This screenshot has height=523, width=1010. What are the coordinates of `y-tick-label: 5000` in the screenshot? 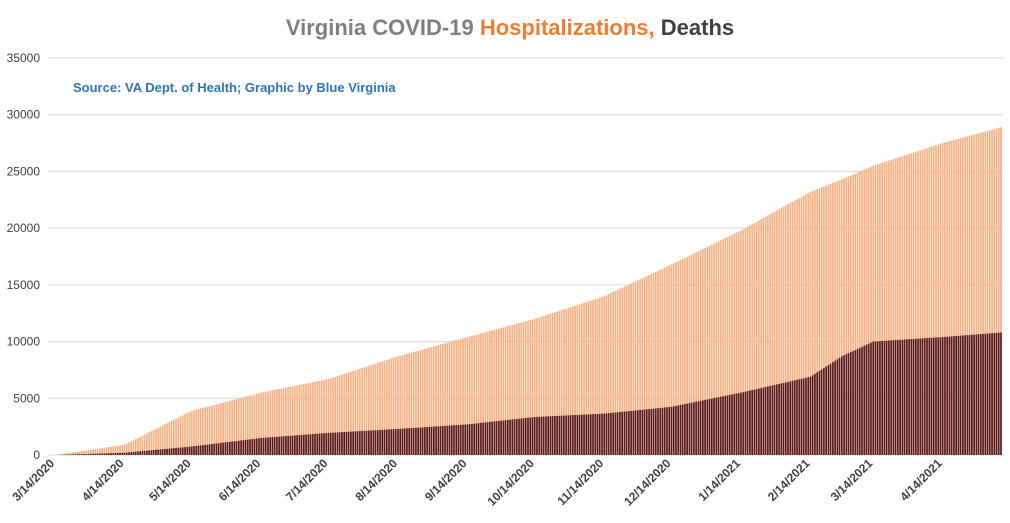 It's located at (26, 398).